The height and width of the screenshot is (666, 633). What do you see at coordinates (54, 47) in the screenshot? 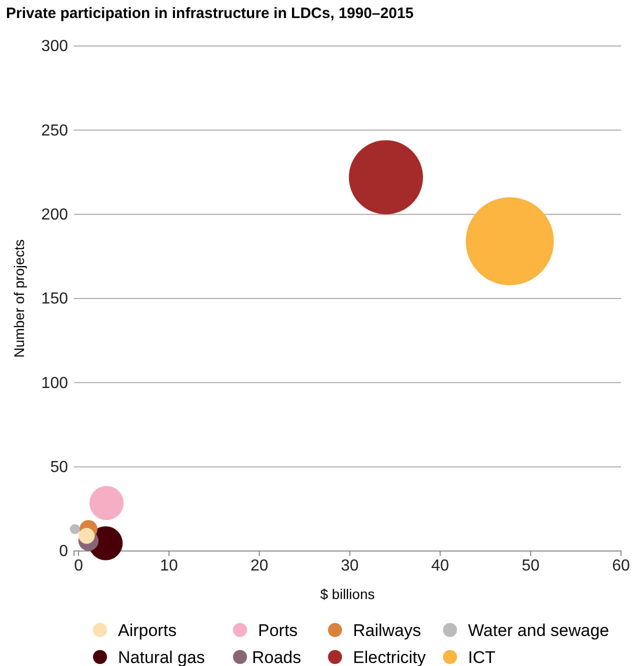
I see `y-tick-label: 300` at bounding box center [54, 47].